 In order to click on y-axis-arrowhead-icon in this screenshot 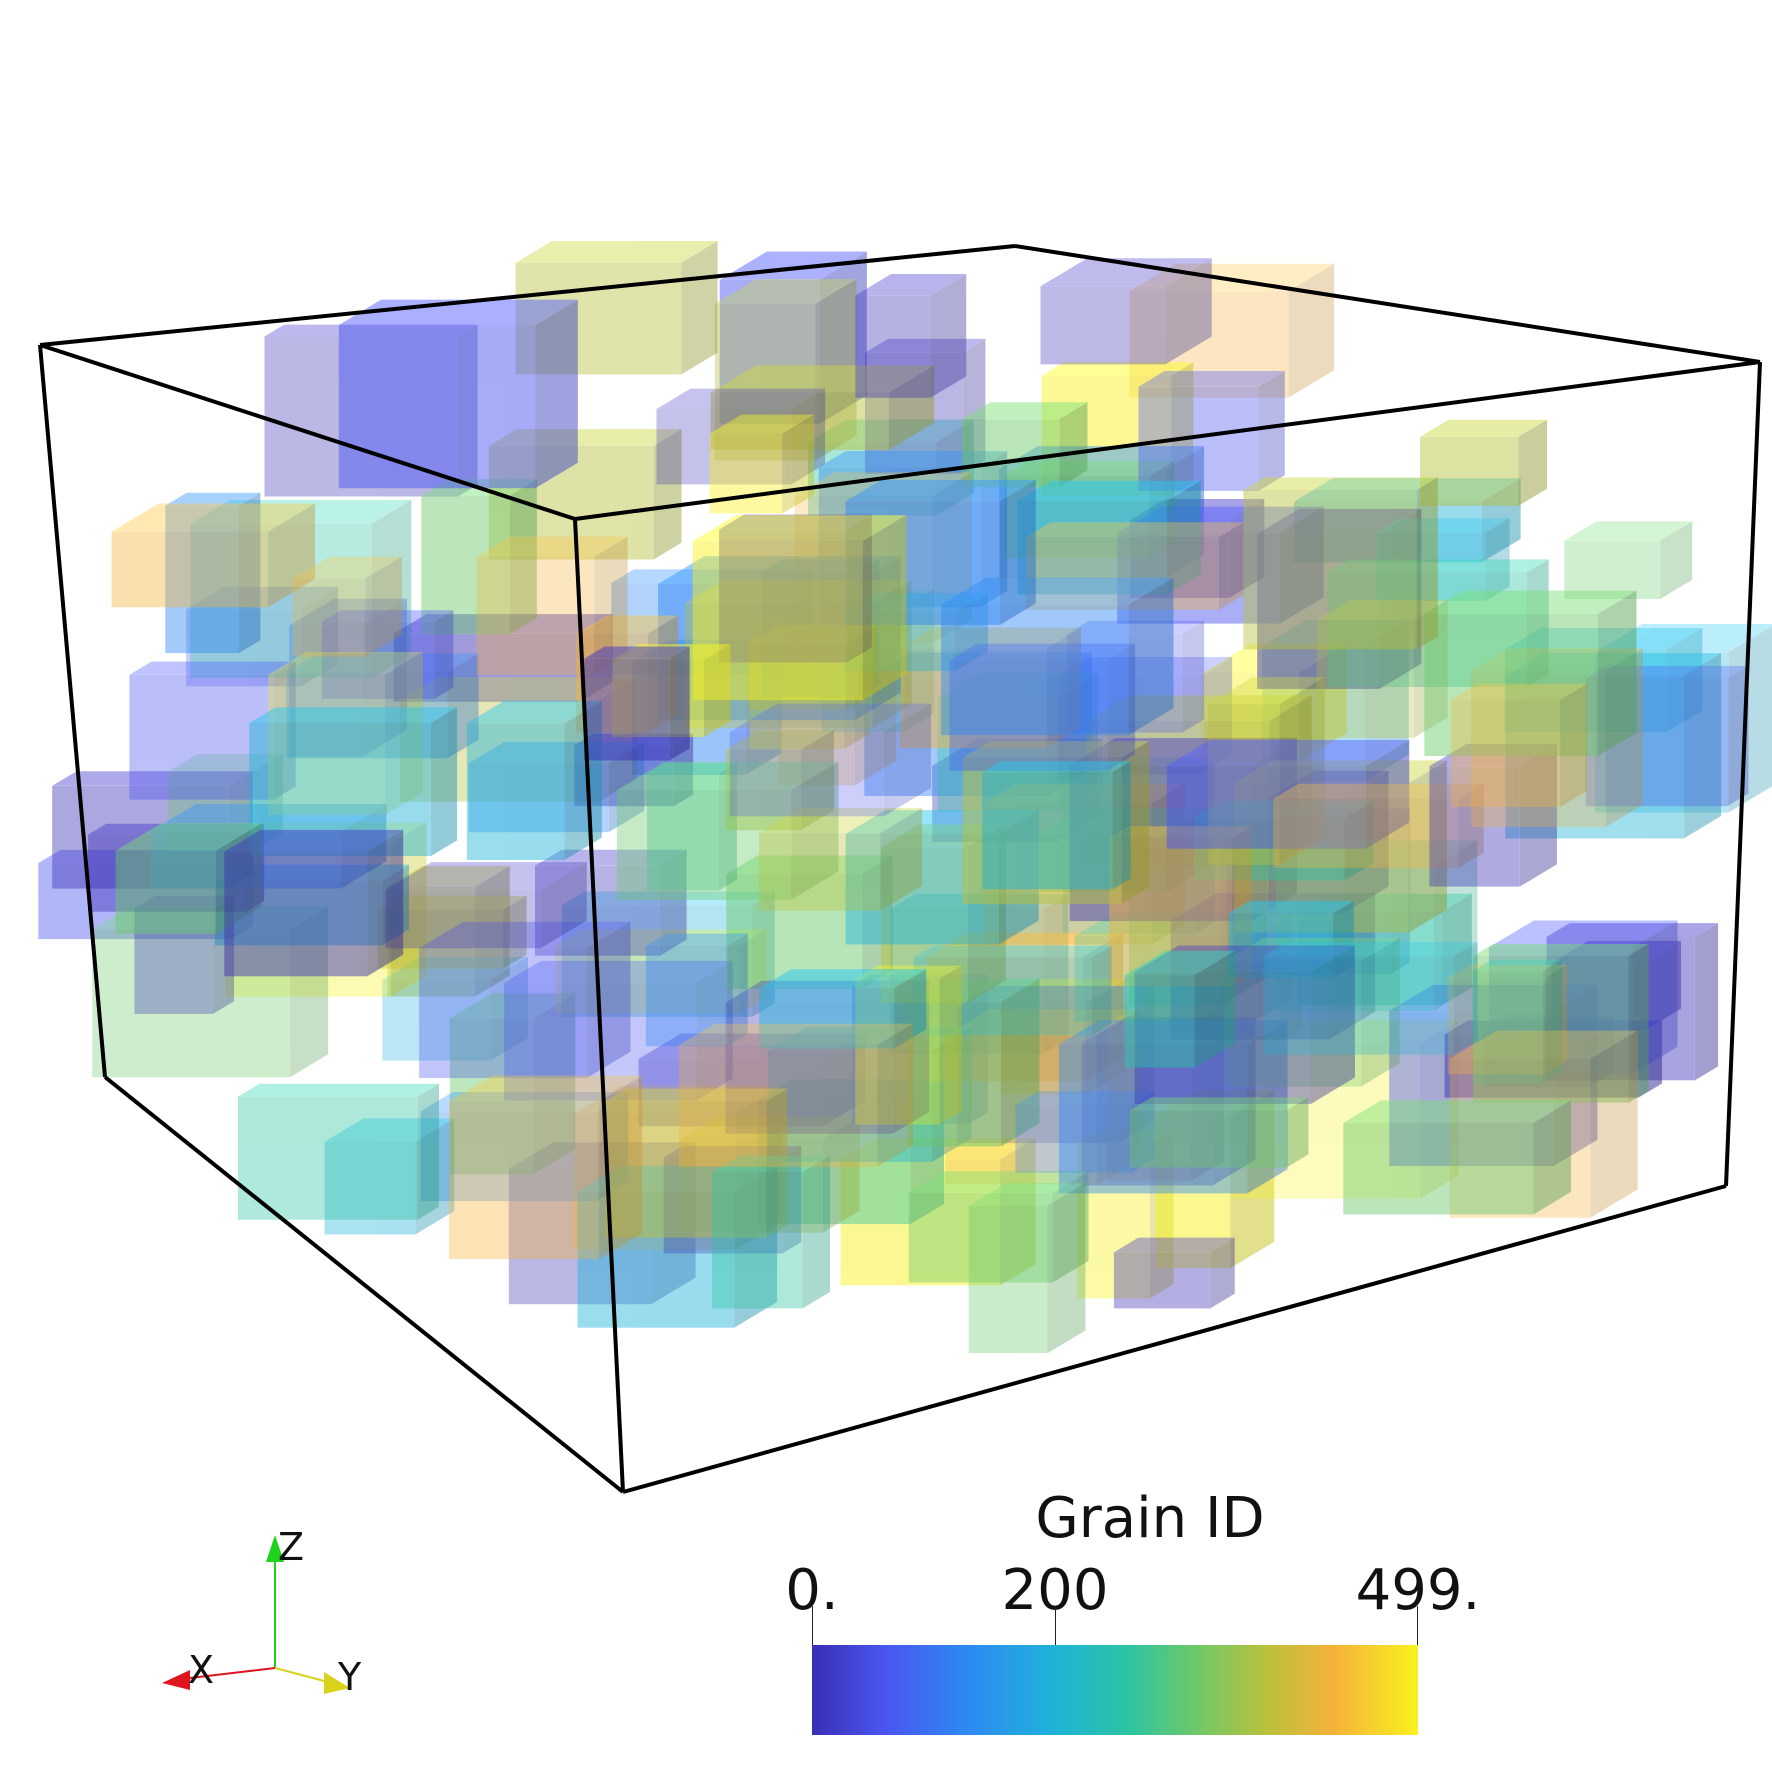, I will do `click(337, 1683)`.